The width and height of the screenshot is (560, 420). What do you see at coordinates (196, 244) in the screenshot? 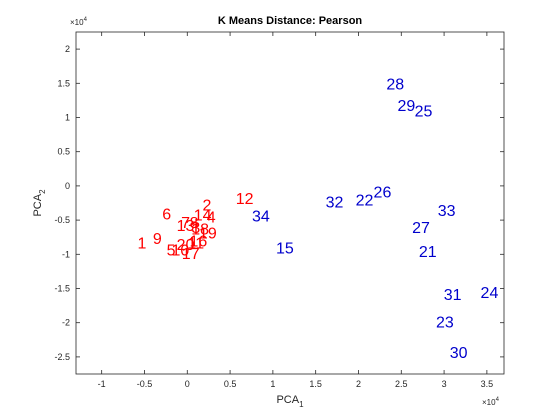
I see `point-label: 11` at bounding box center [196, 244].